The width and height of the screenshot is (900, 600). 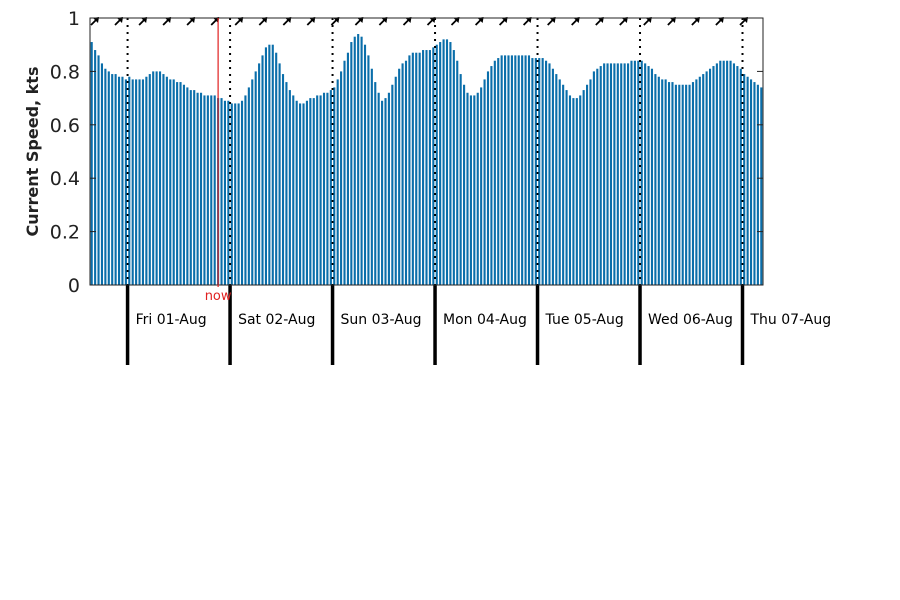 What do you see at coordinates (171, 320) in the screenshot?
I see `day-label: Fri 01-Aug` at bounding box center [171, 320].